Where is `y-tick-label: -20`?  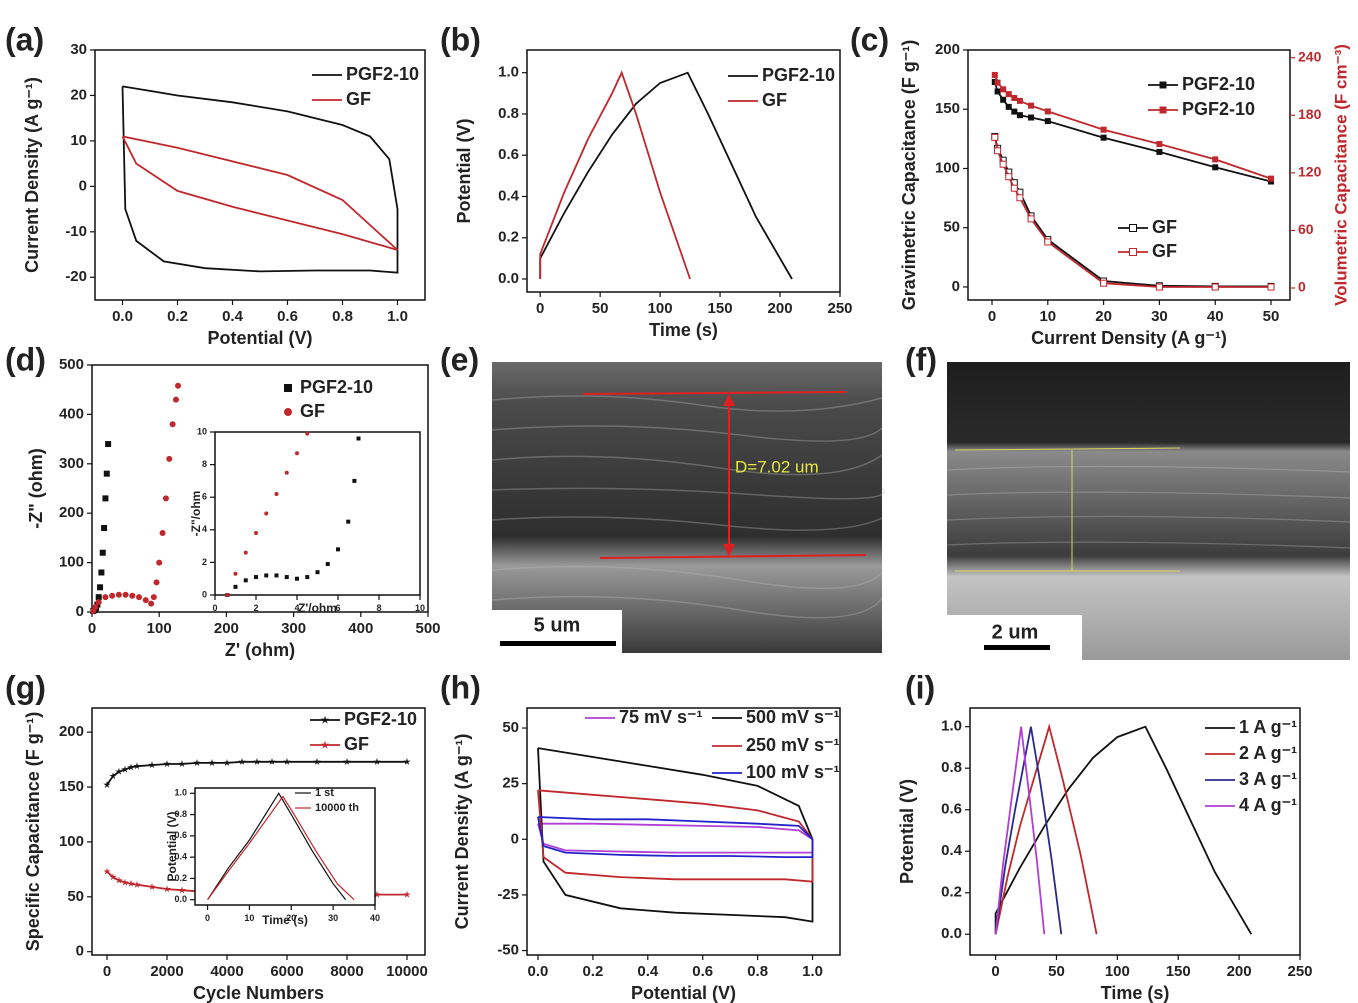 y-tick-label: -20 is located at coordinates (76, 276).